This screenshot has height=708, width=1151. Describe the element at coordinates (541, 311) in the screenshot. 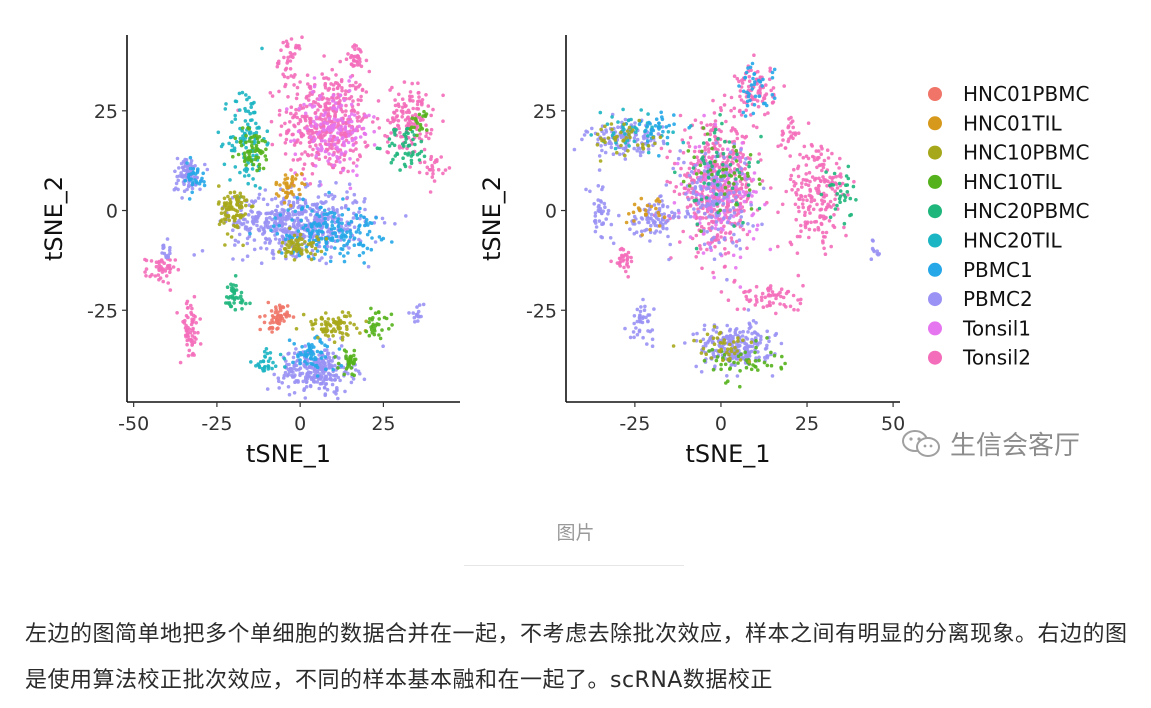

I see `y-tick-label: -25` at that location.